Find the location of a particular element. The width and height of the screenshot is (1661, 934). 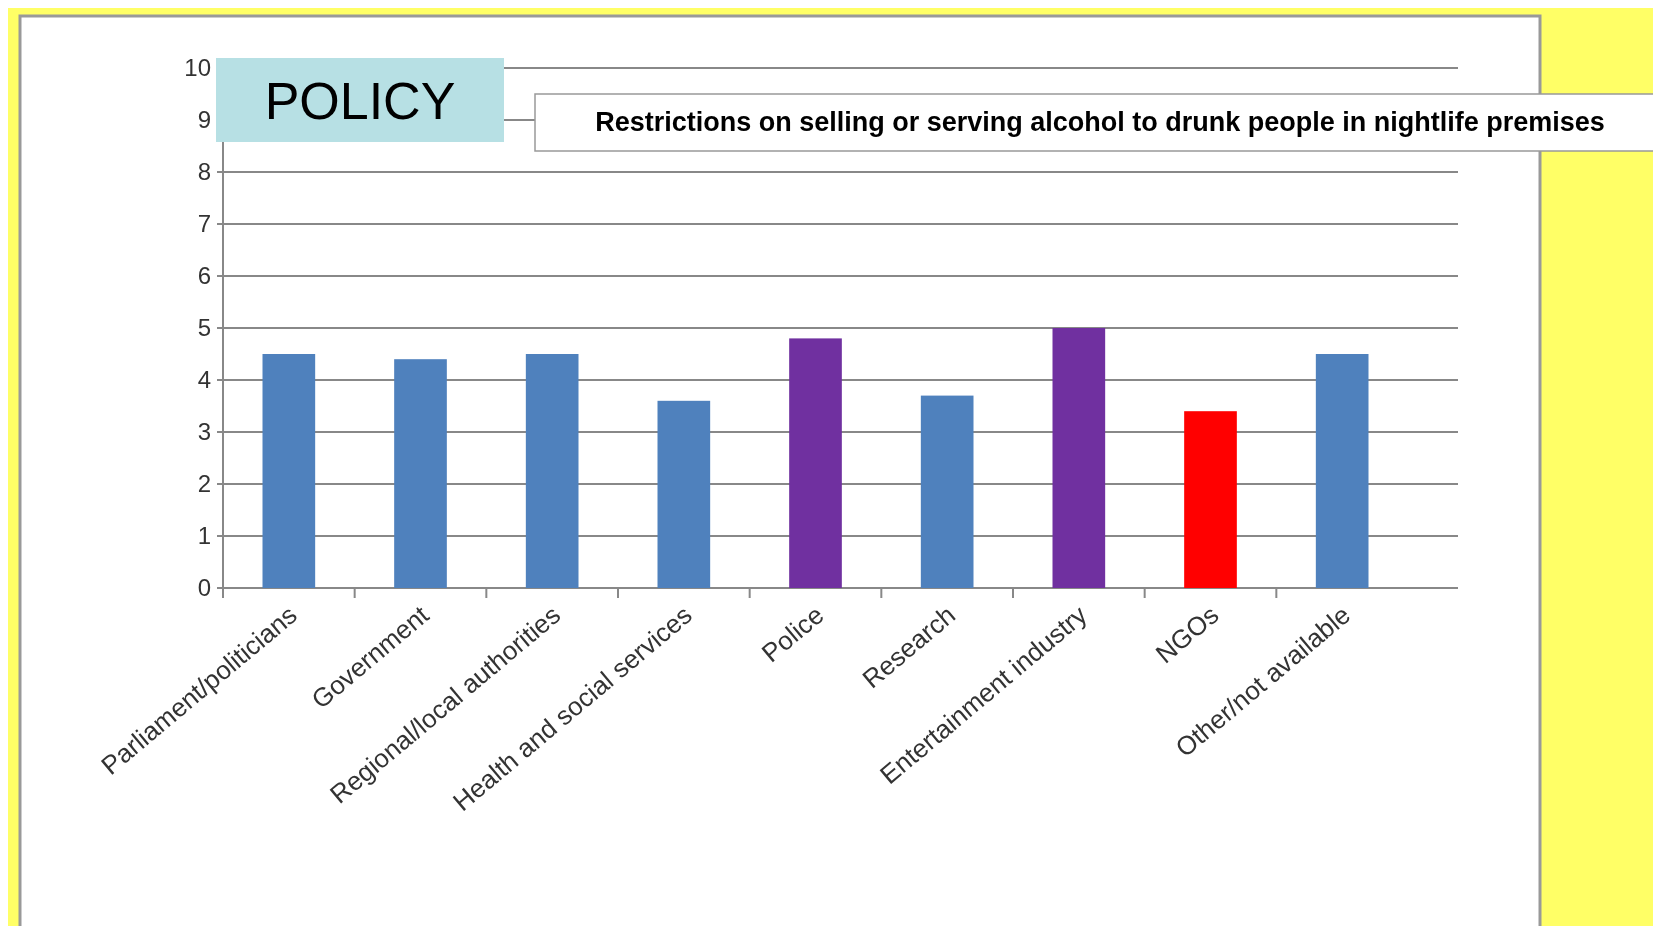

chart-title: POLICY is located at coordinates (360, 101).